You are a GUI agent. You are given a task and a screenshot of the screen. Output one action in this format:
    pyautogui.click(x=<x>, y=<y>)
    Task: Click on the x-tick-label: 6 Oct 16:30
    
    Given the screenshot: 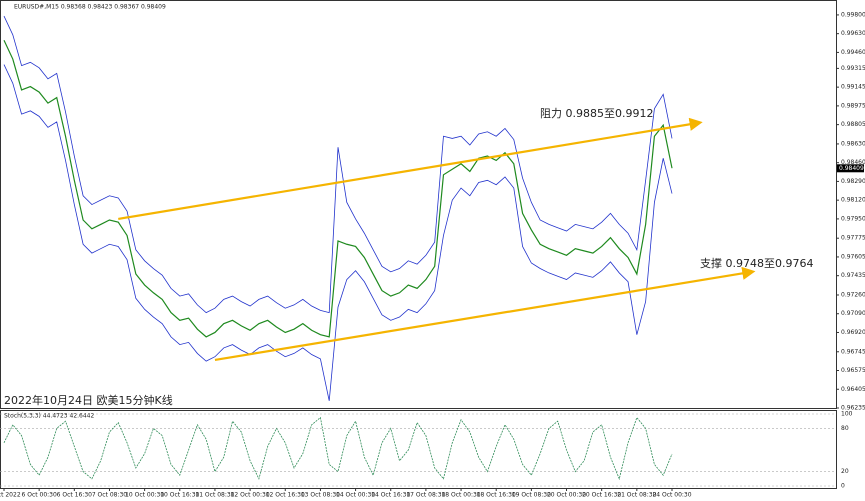 What is the action you would take?
    pyautogui.click(x=74, y=495)
    